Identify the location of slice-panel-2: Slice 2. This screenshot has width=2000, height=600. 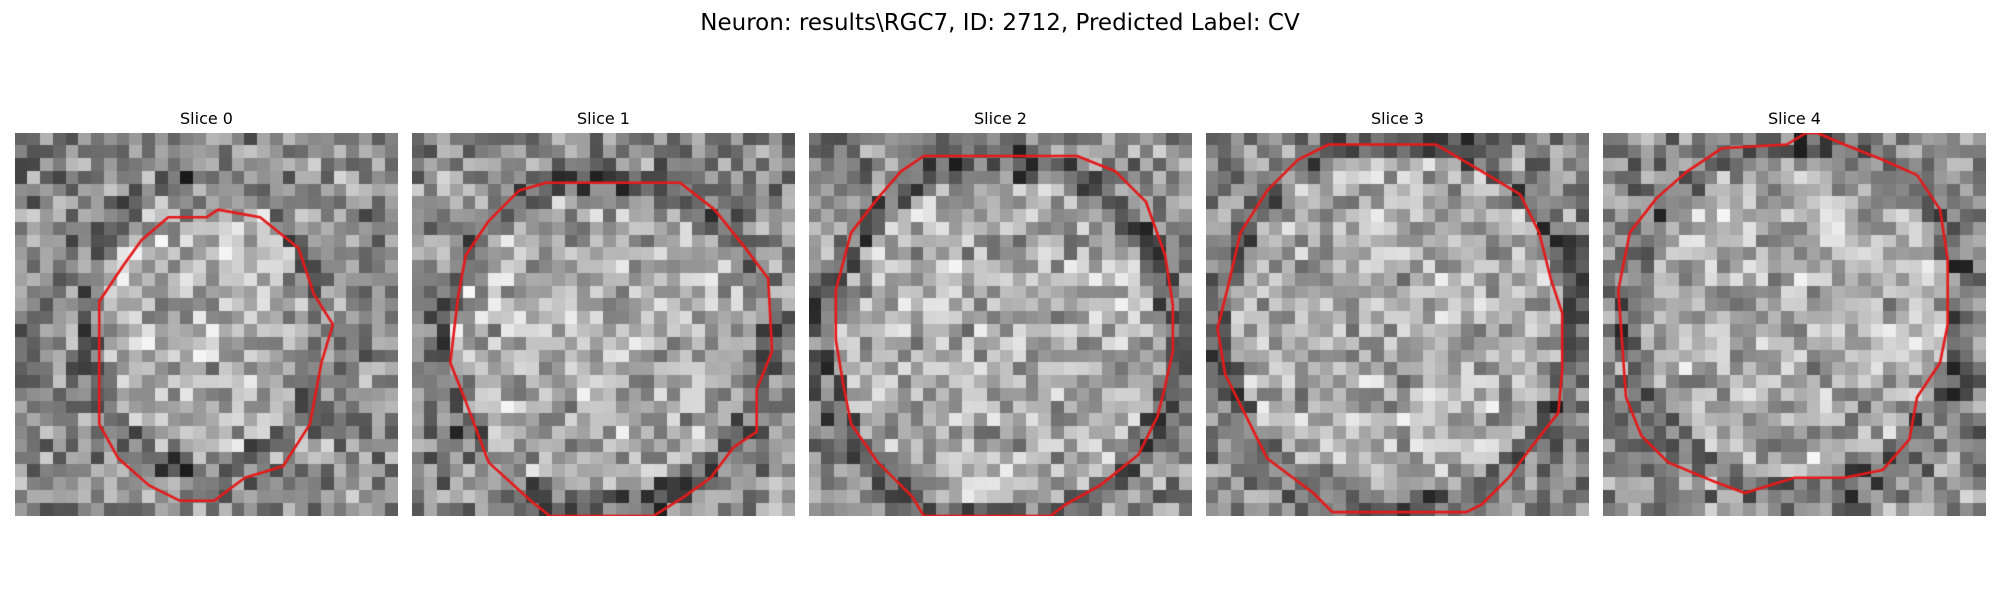
(1000, 311).